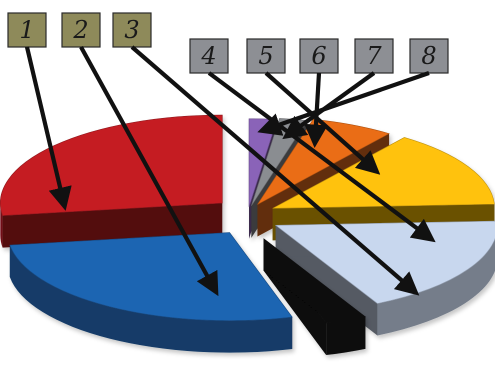 The height and width of the screenshot is (385, 495). I want to click on callout-label-1: 1, so click(26, 30).